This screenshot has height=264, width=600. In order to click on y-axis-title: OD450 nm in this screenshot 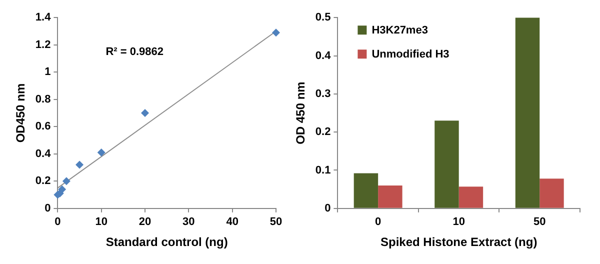, I will do `click(21, 113)`.